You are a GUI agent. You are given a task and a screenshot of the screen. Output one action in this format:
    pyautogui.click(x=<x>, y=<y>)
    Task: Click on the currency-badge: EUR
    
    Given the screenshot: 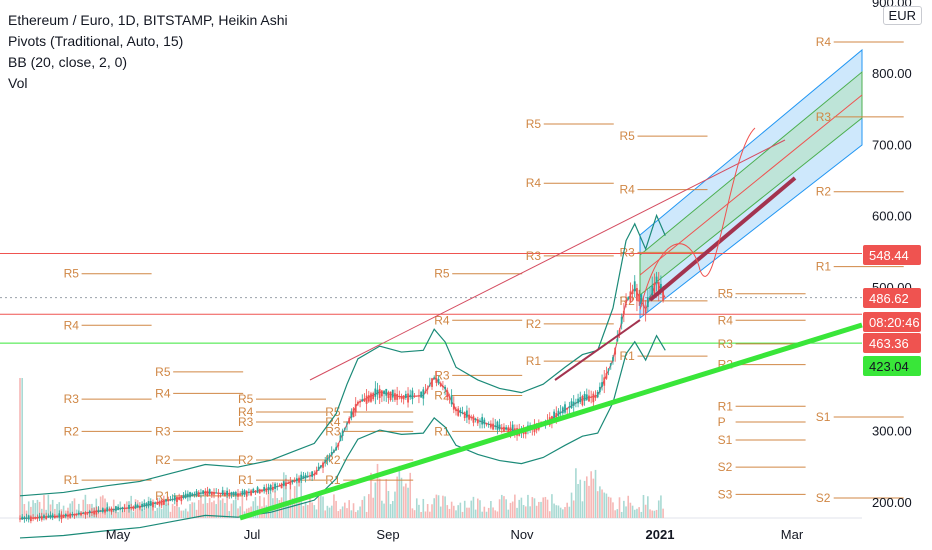 What is the action you would take?
    pyautogui.click(x=902, y=15)
    